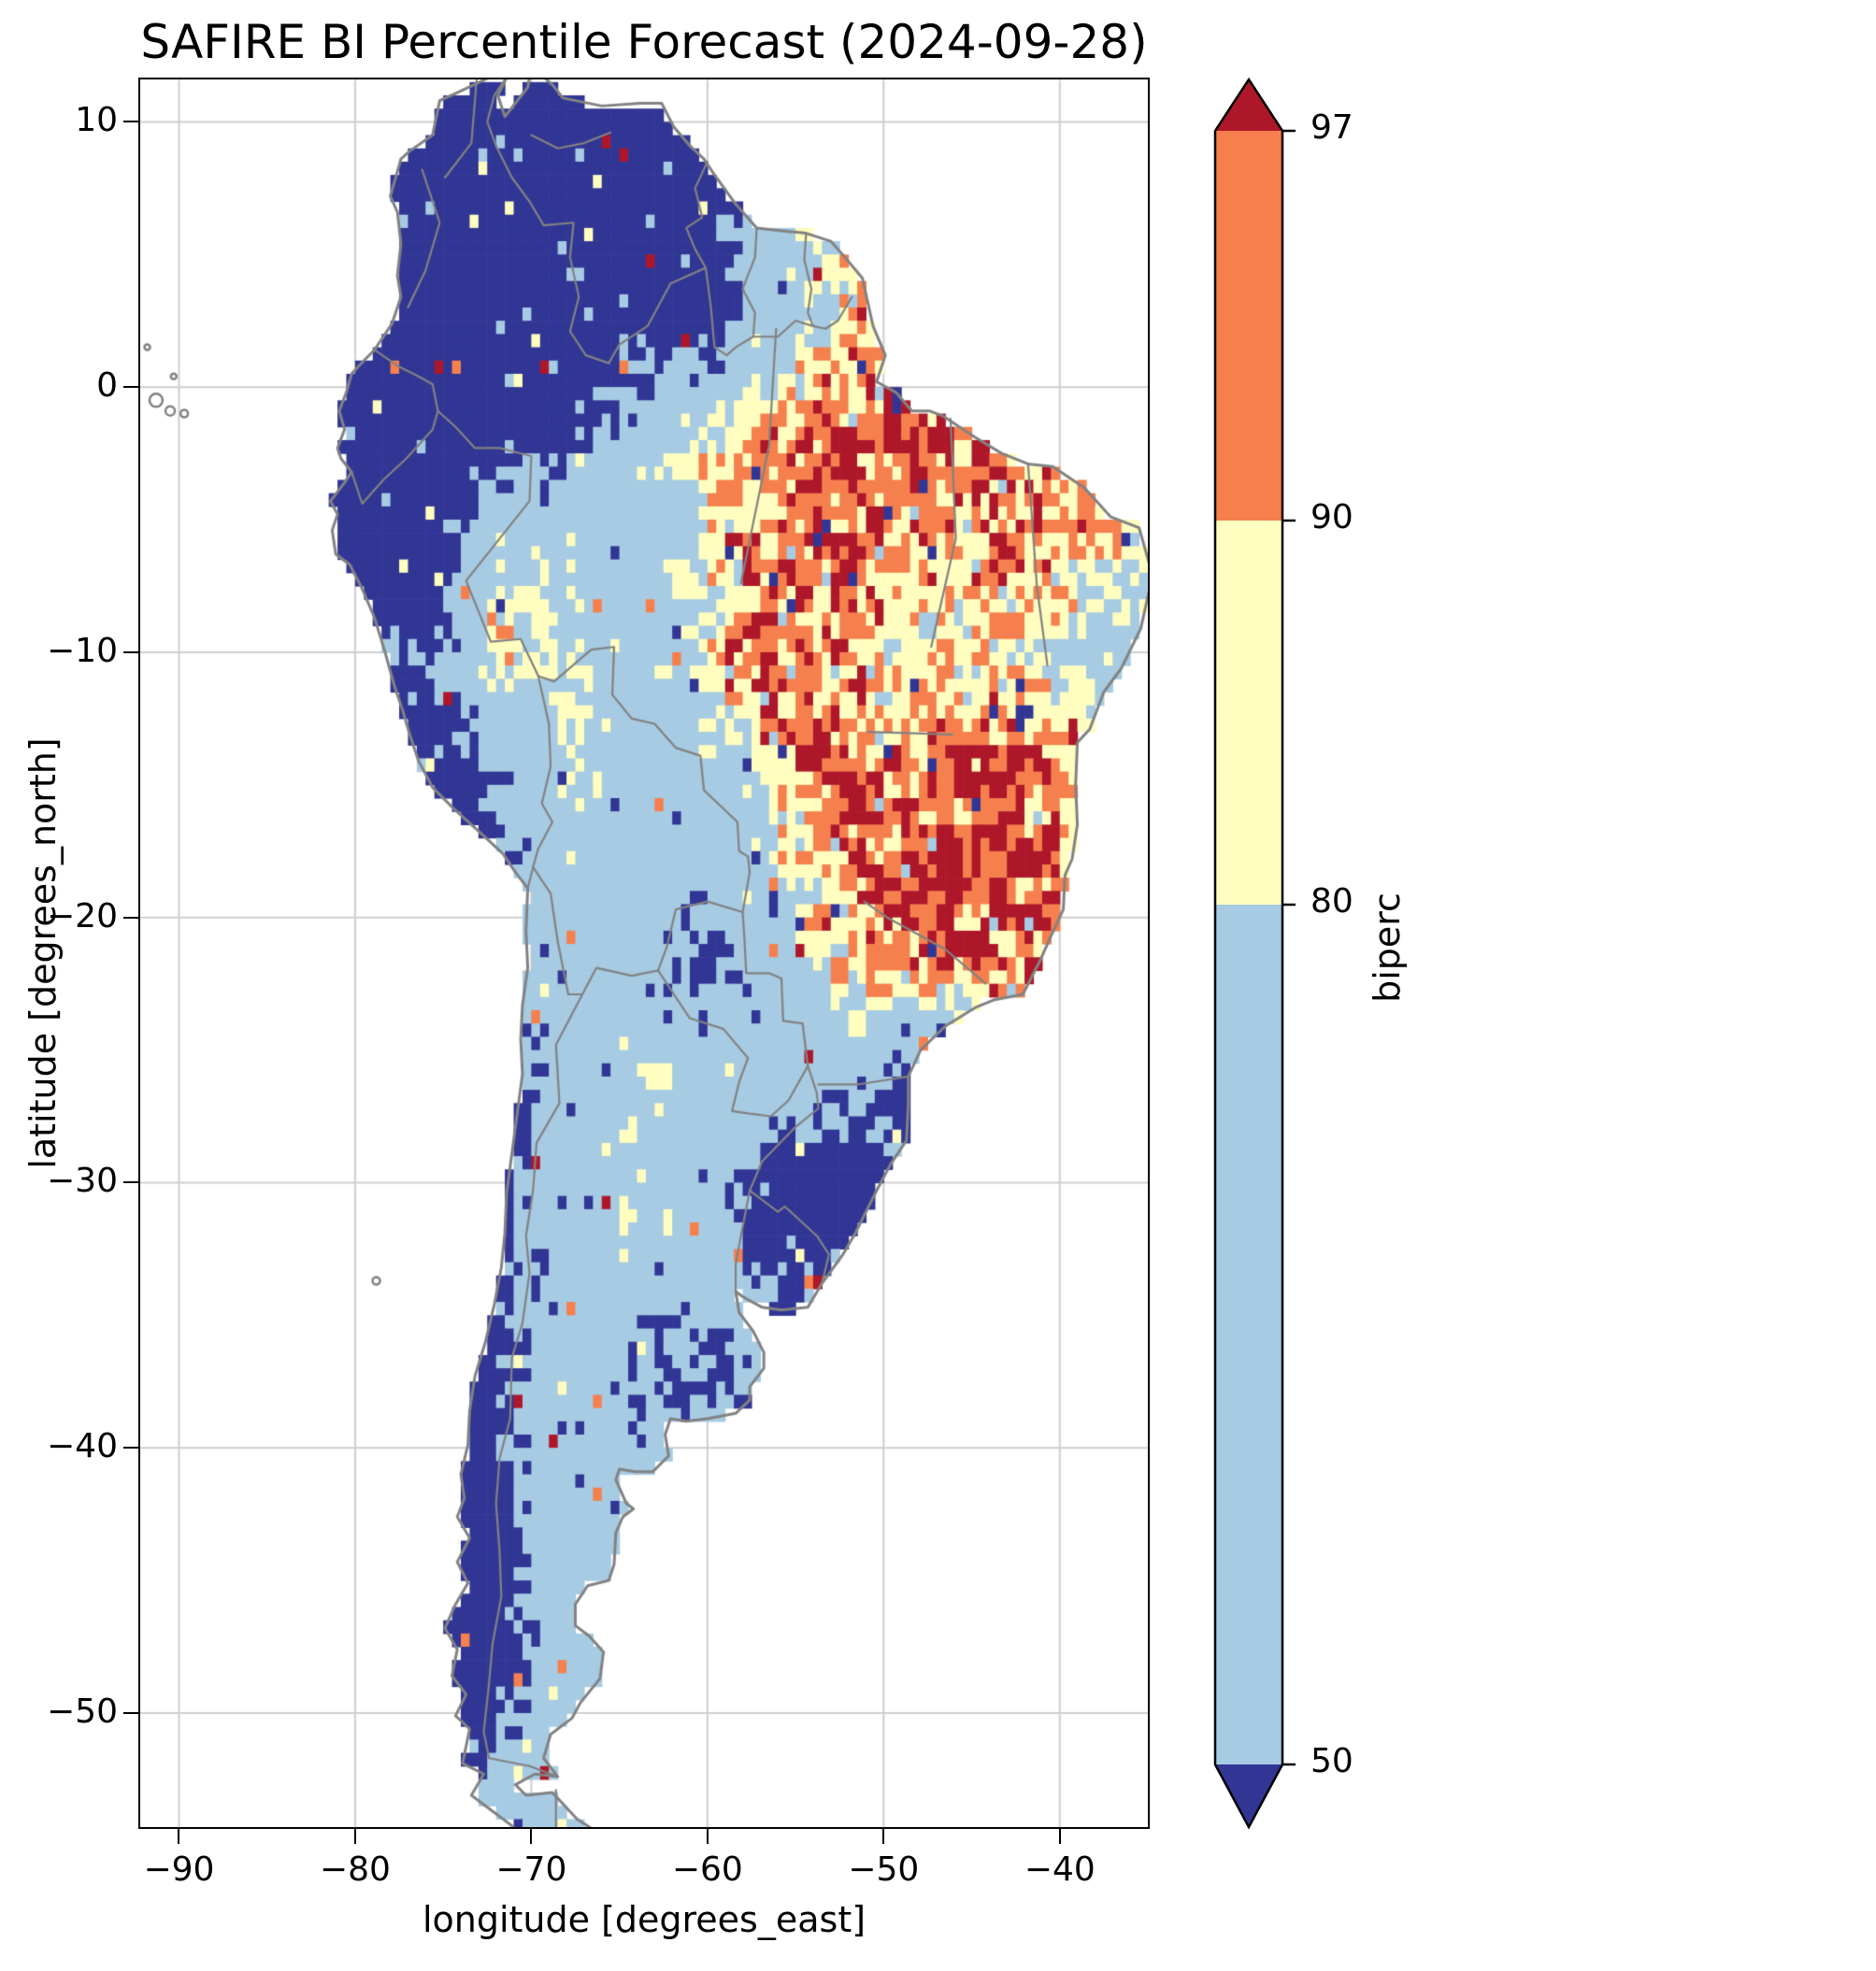  I want to click on y-tick-label: 10, so click(96, 120).